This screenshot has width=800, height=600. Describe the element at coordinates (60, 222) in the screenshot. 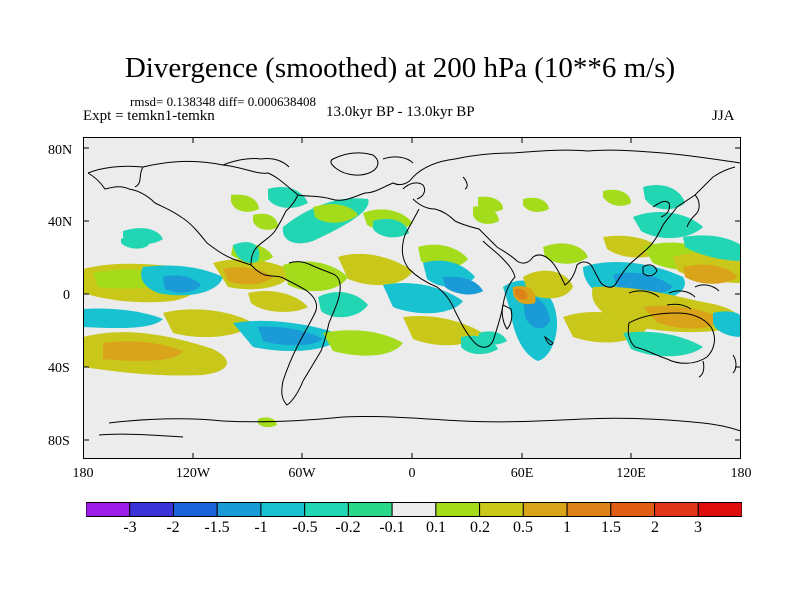

I see `lat-label-40n: 40N` at that location.